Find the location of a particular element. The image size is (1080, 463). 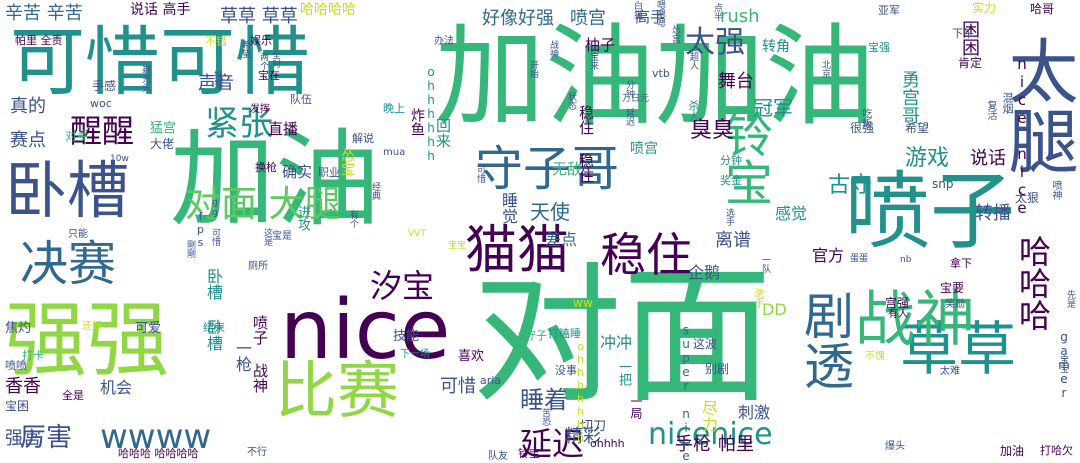

word: 可爱 is located at coordinates (148, 328).